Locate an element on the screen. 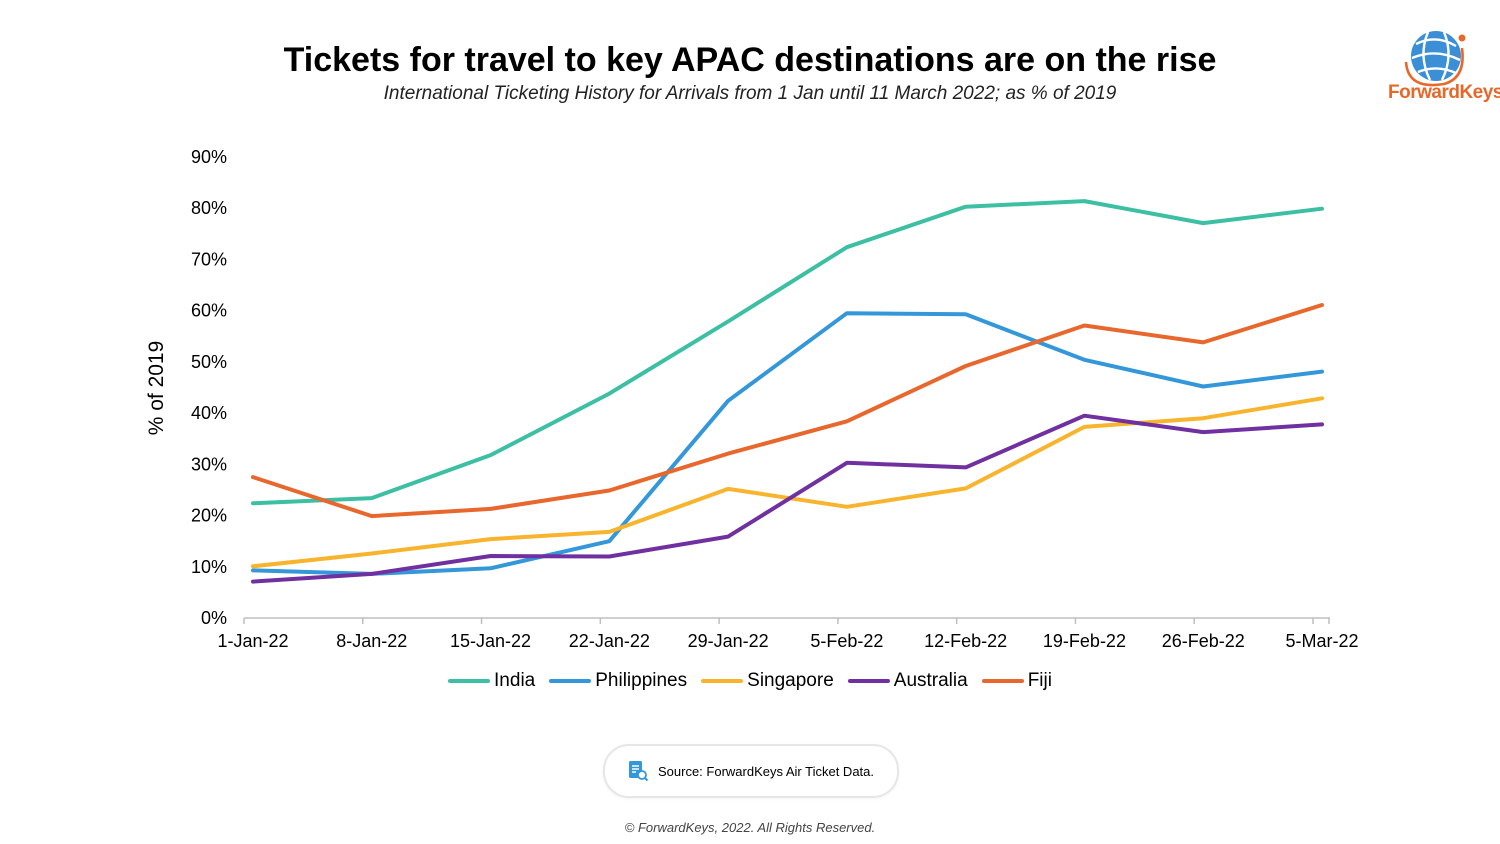 Image resolution: width=1500 pixels, height=844 pixels. x-tick-label: 15-Jan-22 is located at coordinates (490, 641).